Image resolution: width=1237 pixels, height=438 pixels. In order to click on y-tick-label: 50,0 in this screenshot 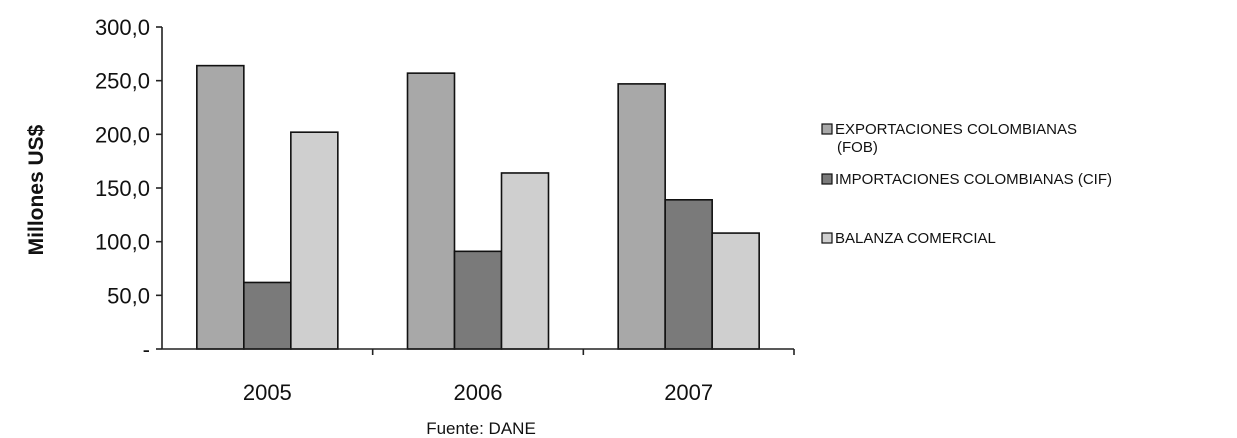, I will do `click(128, 295)`.